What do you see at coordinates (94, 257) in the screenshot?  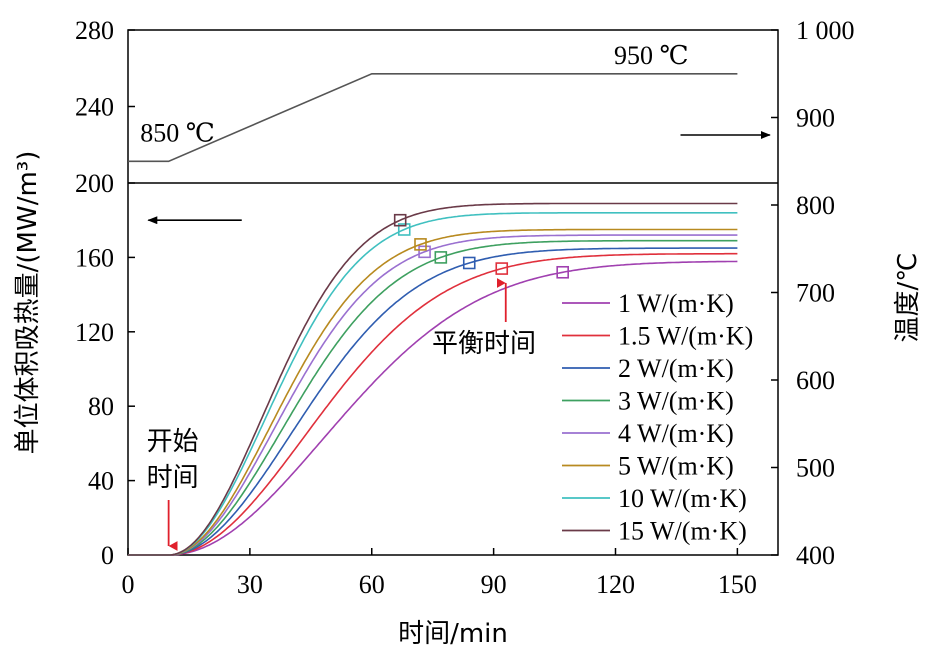 I see `y-left-tick-label: 160` at bounding box center [94, 257].